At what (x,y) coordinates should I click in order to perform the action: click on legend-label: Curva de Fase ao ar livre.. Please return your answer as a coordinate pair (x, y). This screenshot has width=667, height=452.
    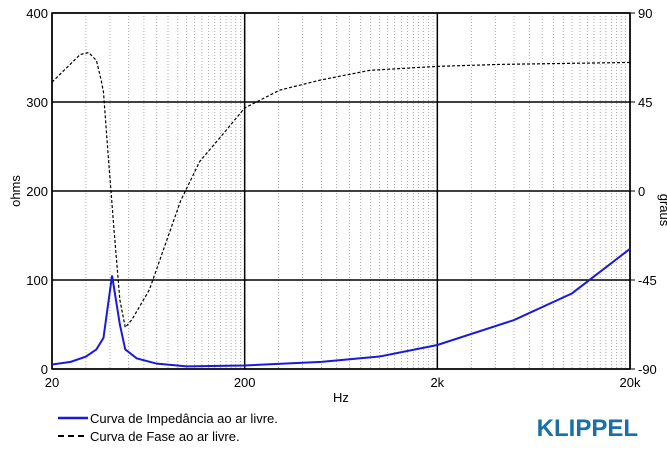
    Looking at the image, I should click on (165, 436).